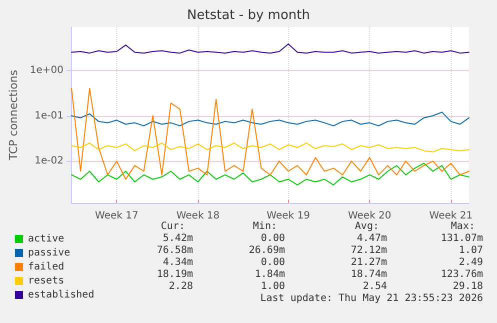 This screenshot has width=497, height=323. What do you see at coordinates (451, 216) in the screenshot?
I see `x-tick-label: Week 21` at bounding box center [451, 216].